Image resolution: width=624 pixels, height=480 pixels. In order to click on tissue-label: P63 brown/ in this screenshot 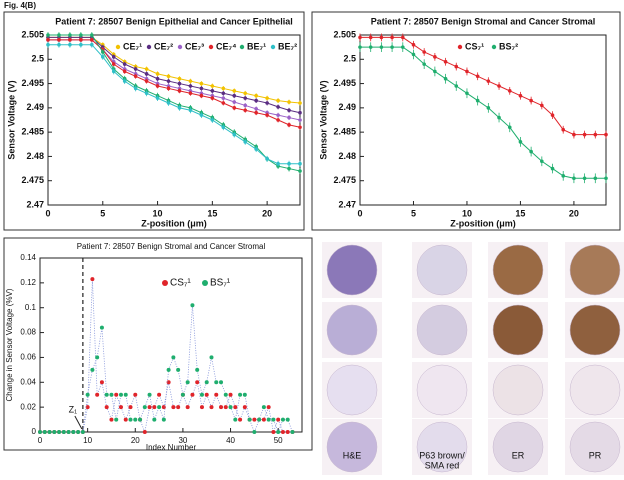, I will do `click(442, 455)`.